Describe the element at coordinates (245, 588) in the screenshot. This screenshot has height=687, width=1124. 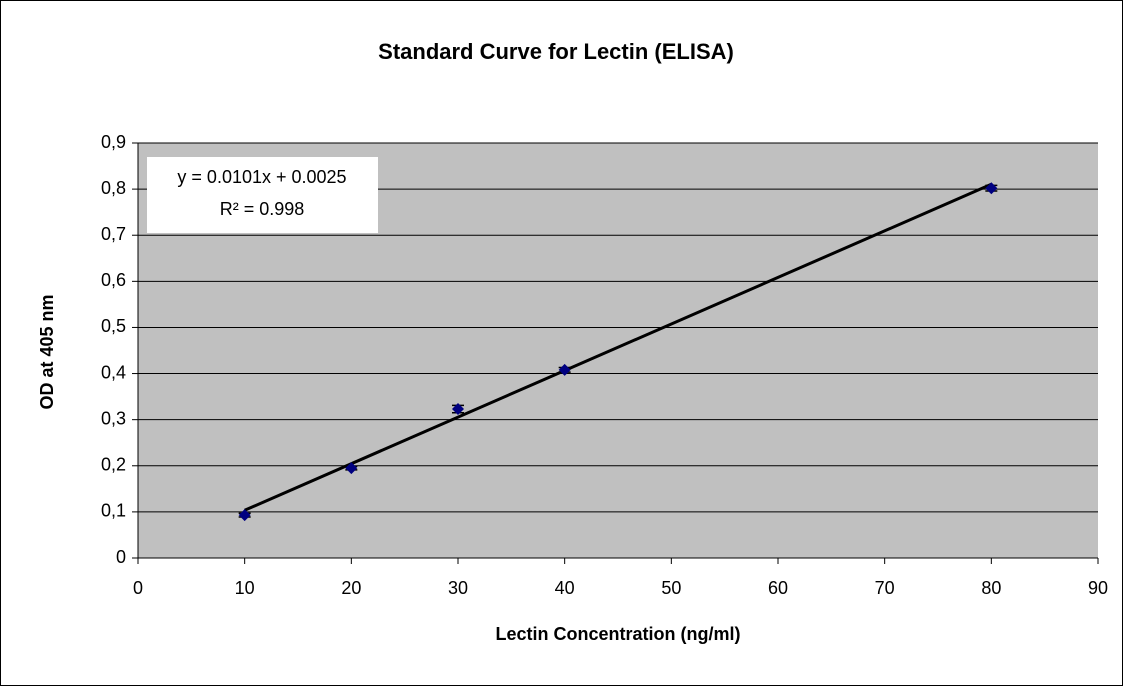
I see `x-tick-label: 10` at that location.